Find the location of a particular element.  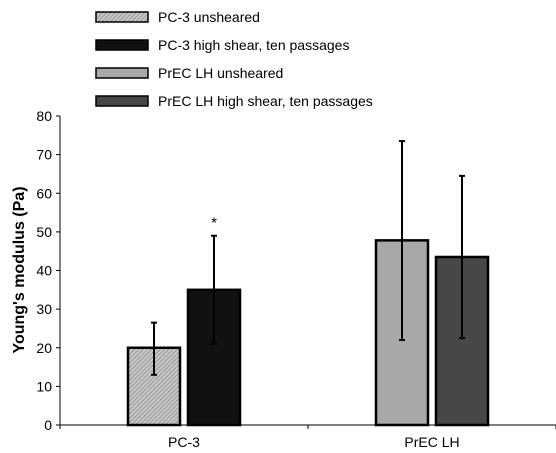

y-tick-label: 80 is located at coordinates (44, 116).